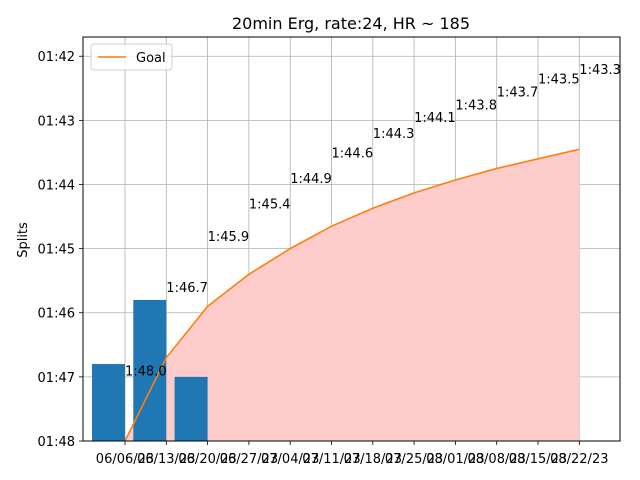 Image resolution: width=640 pixels, height=480 pixels. Describe the element at coordinates (151, 58) in the screenshot. I see `legend-label-goal: Goal` at that location.